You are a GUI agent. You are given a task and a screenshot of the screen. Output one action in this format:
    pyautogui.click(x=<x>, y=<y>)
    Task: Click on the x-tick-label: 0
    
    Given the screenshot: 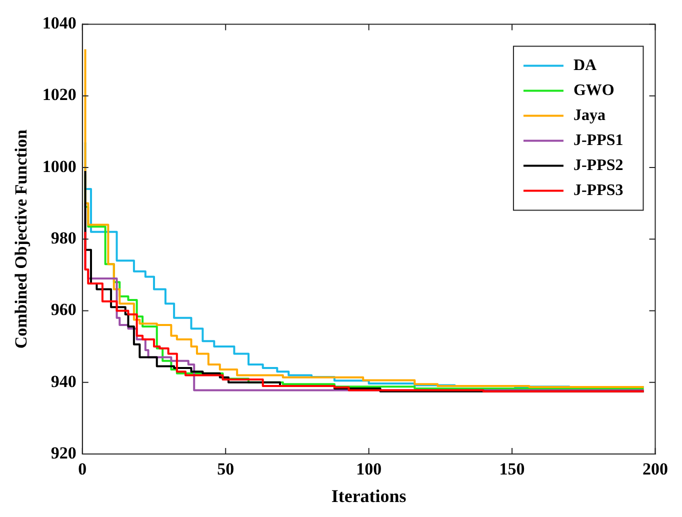 What is the action you would take?
    pyautogui.click(x=82, y=469)
    